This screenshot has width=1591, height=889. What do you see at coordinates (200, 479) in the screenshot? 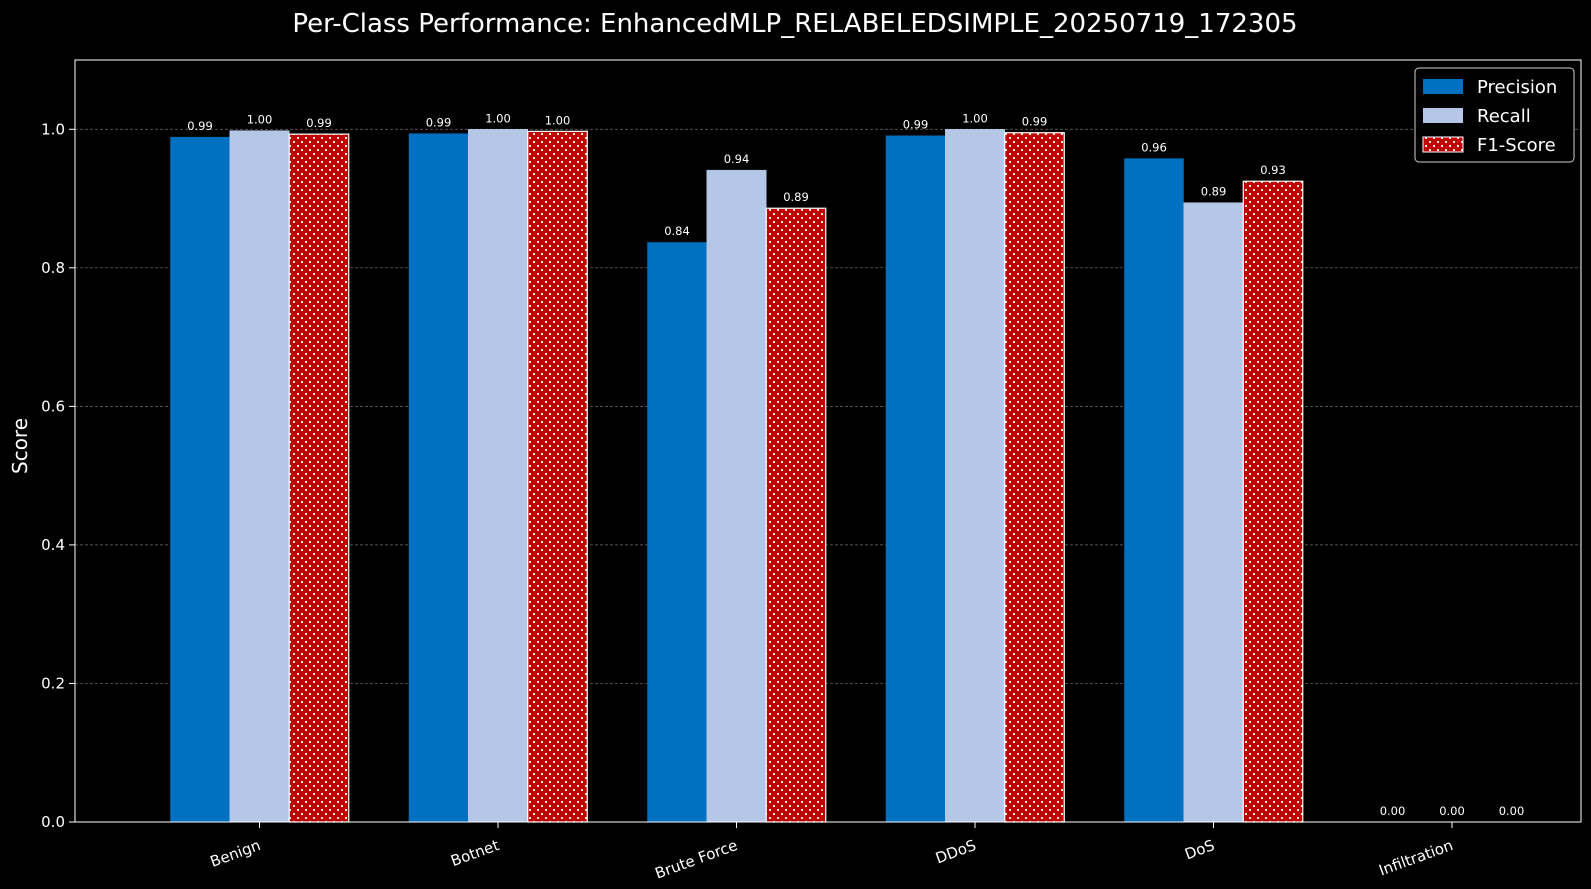
I see `bar-precision-benign` at bounding box center [200, 479].